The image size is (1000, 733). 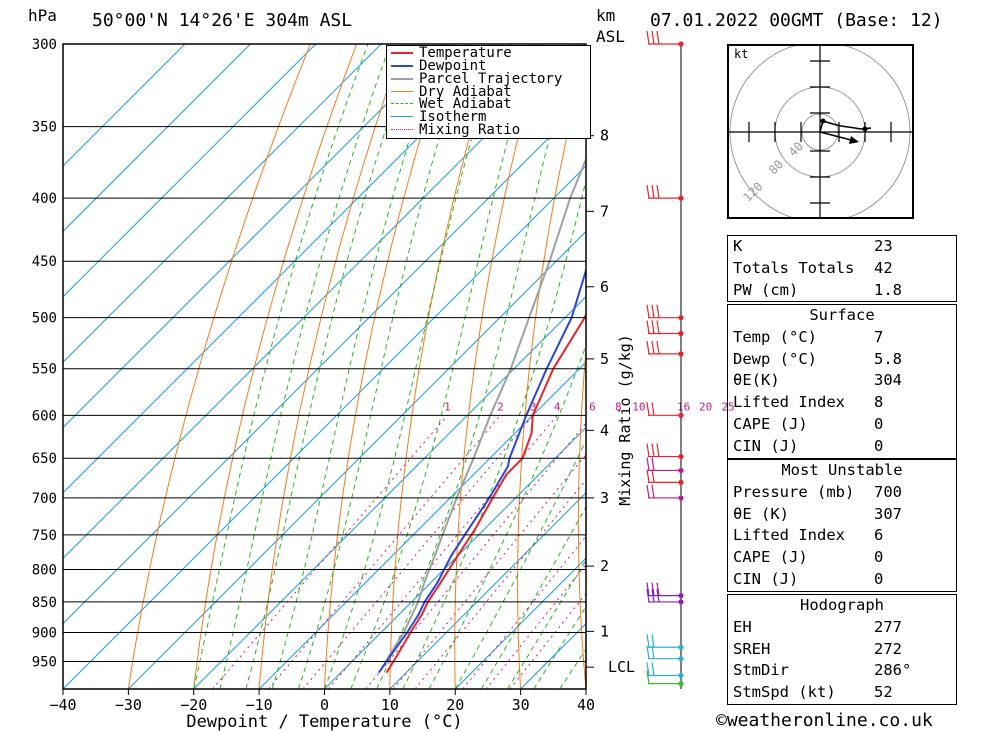 What do you see at coordinates (888, 626) in the screenshot?
I see `eh-value: 277` at bounding box center [888, 626].